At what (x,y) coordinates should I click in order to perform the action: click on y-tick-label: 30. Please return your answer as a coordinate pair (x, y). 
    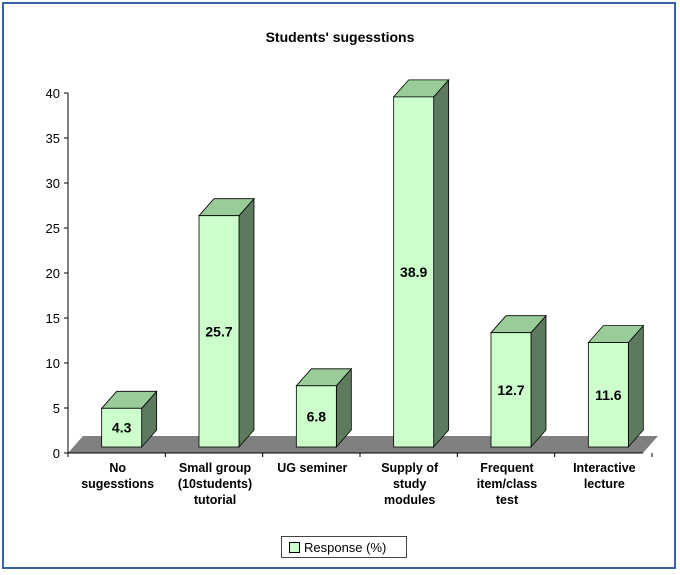
    Looking at the image, I should click on (53, 183).